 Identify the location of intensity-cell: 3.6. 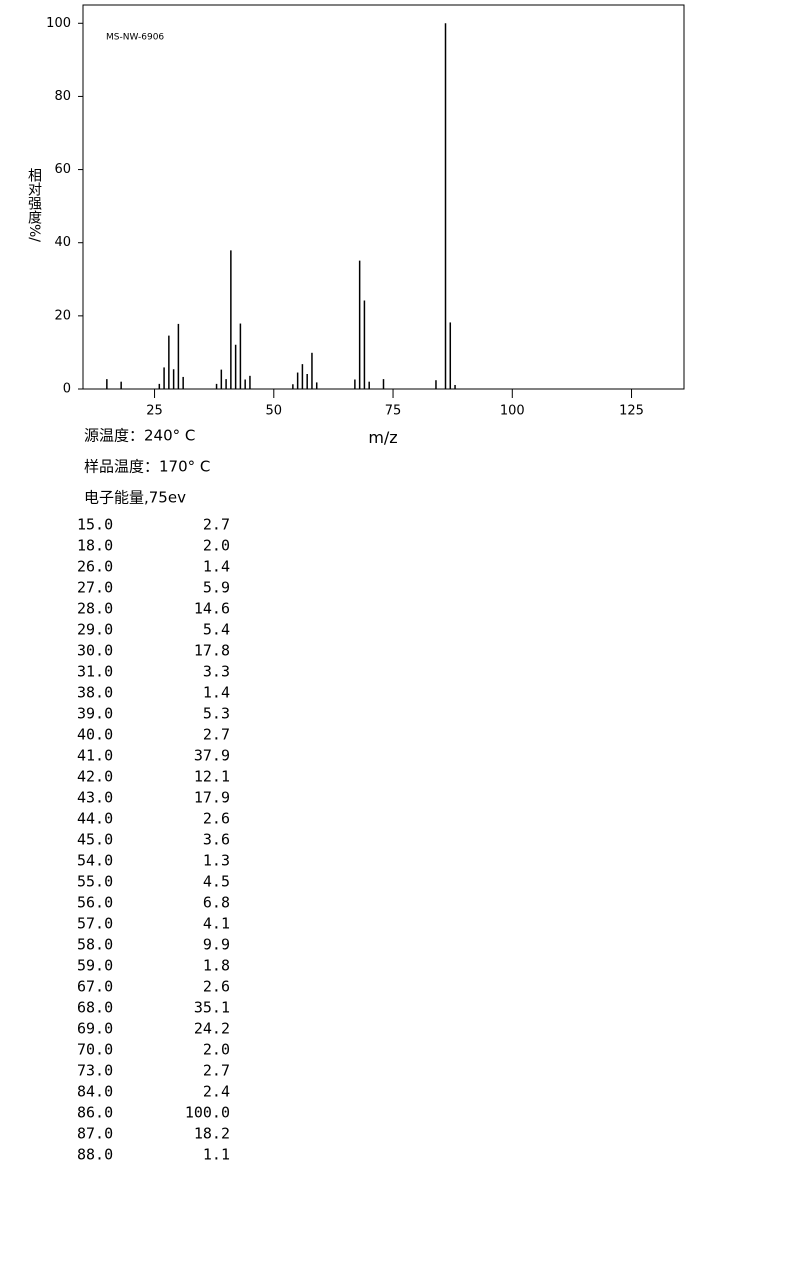
(216, 840).